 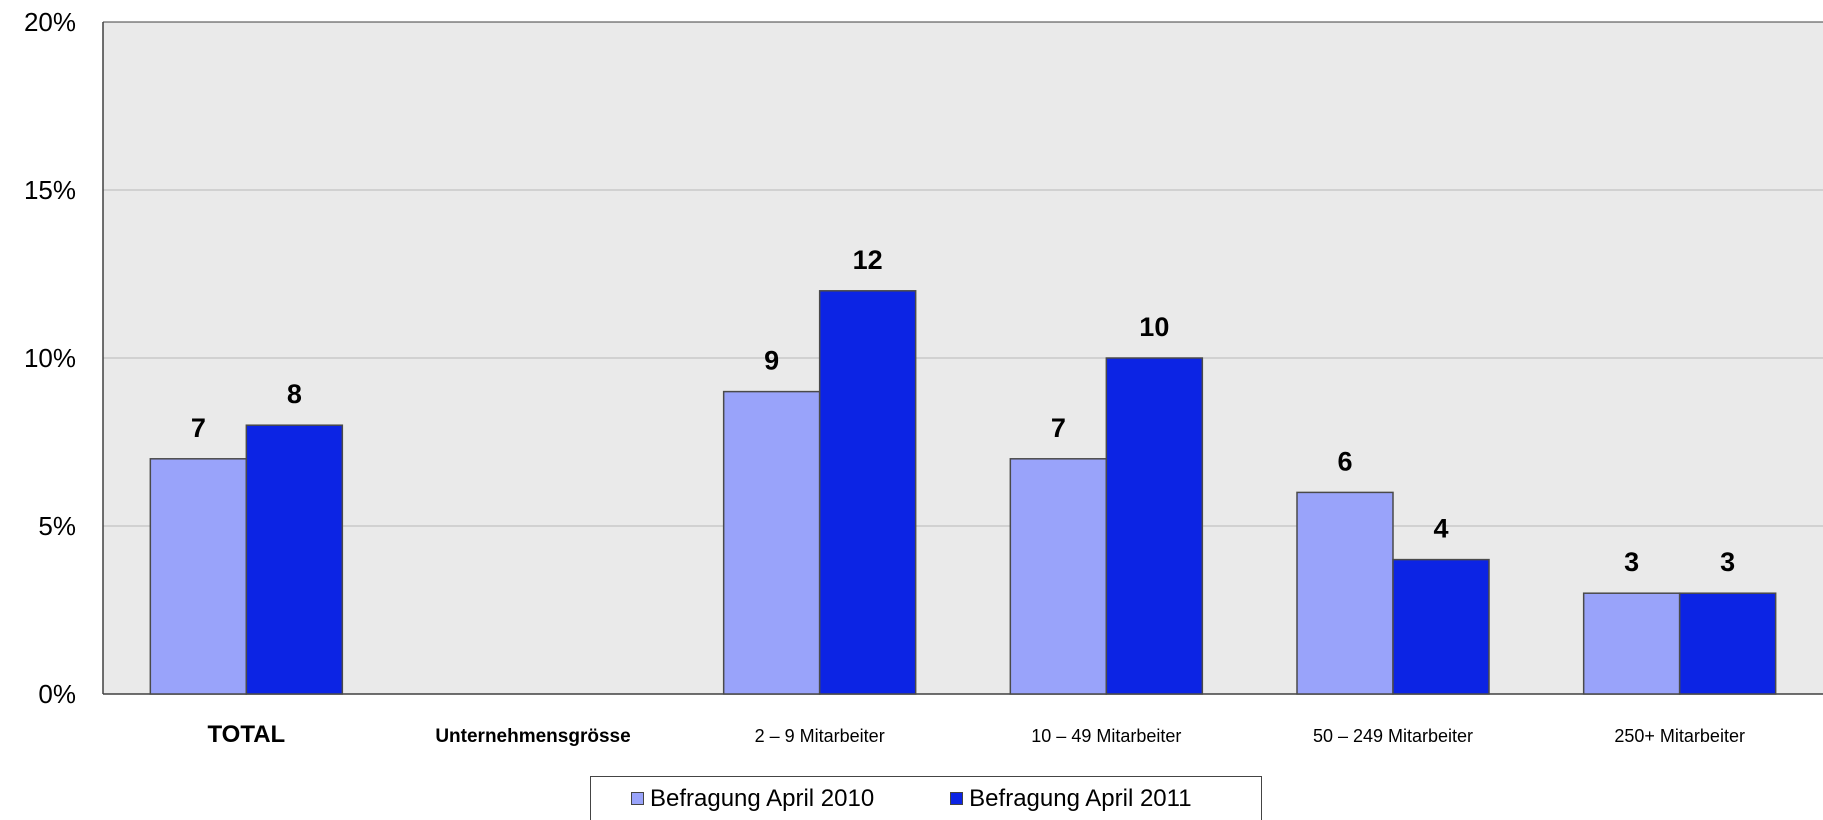 What do you see at coordinates (957, 798) in the screenshot?
I see `legend-swatch-2011` at bounding box center [957, 798].